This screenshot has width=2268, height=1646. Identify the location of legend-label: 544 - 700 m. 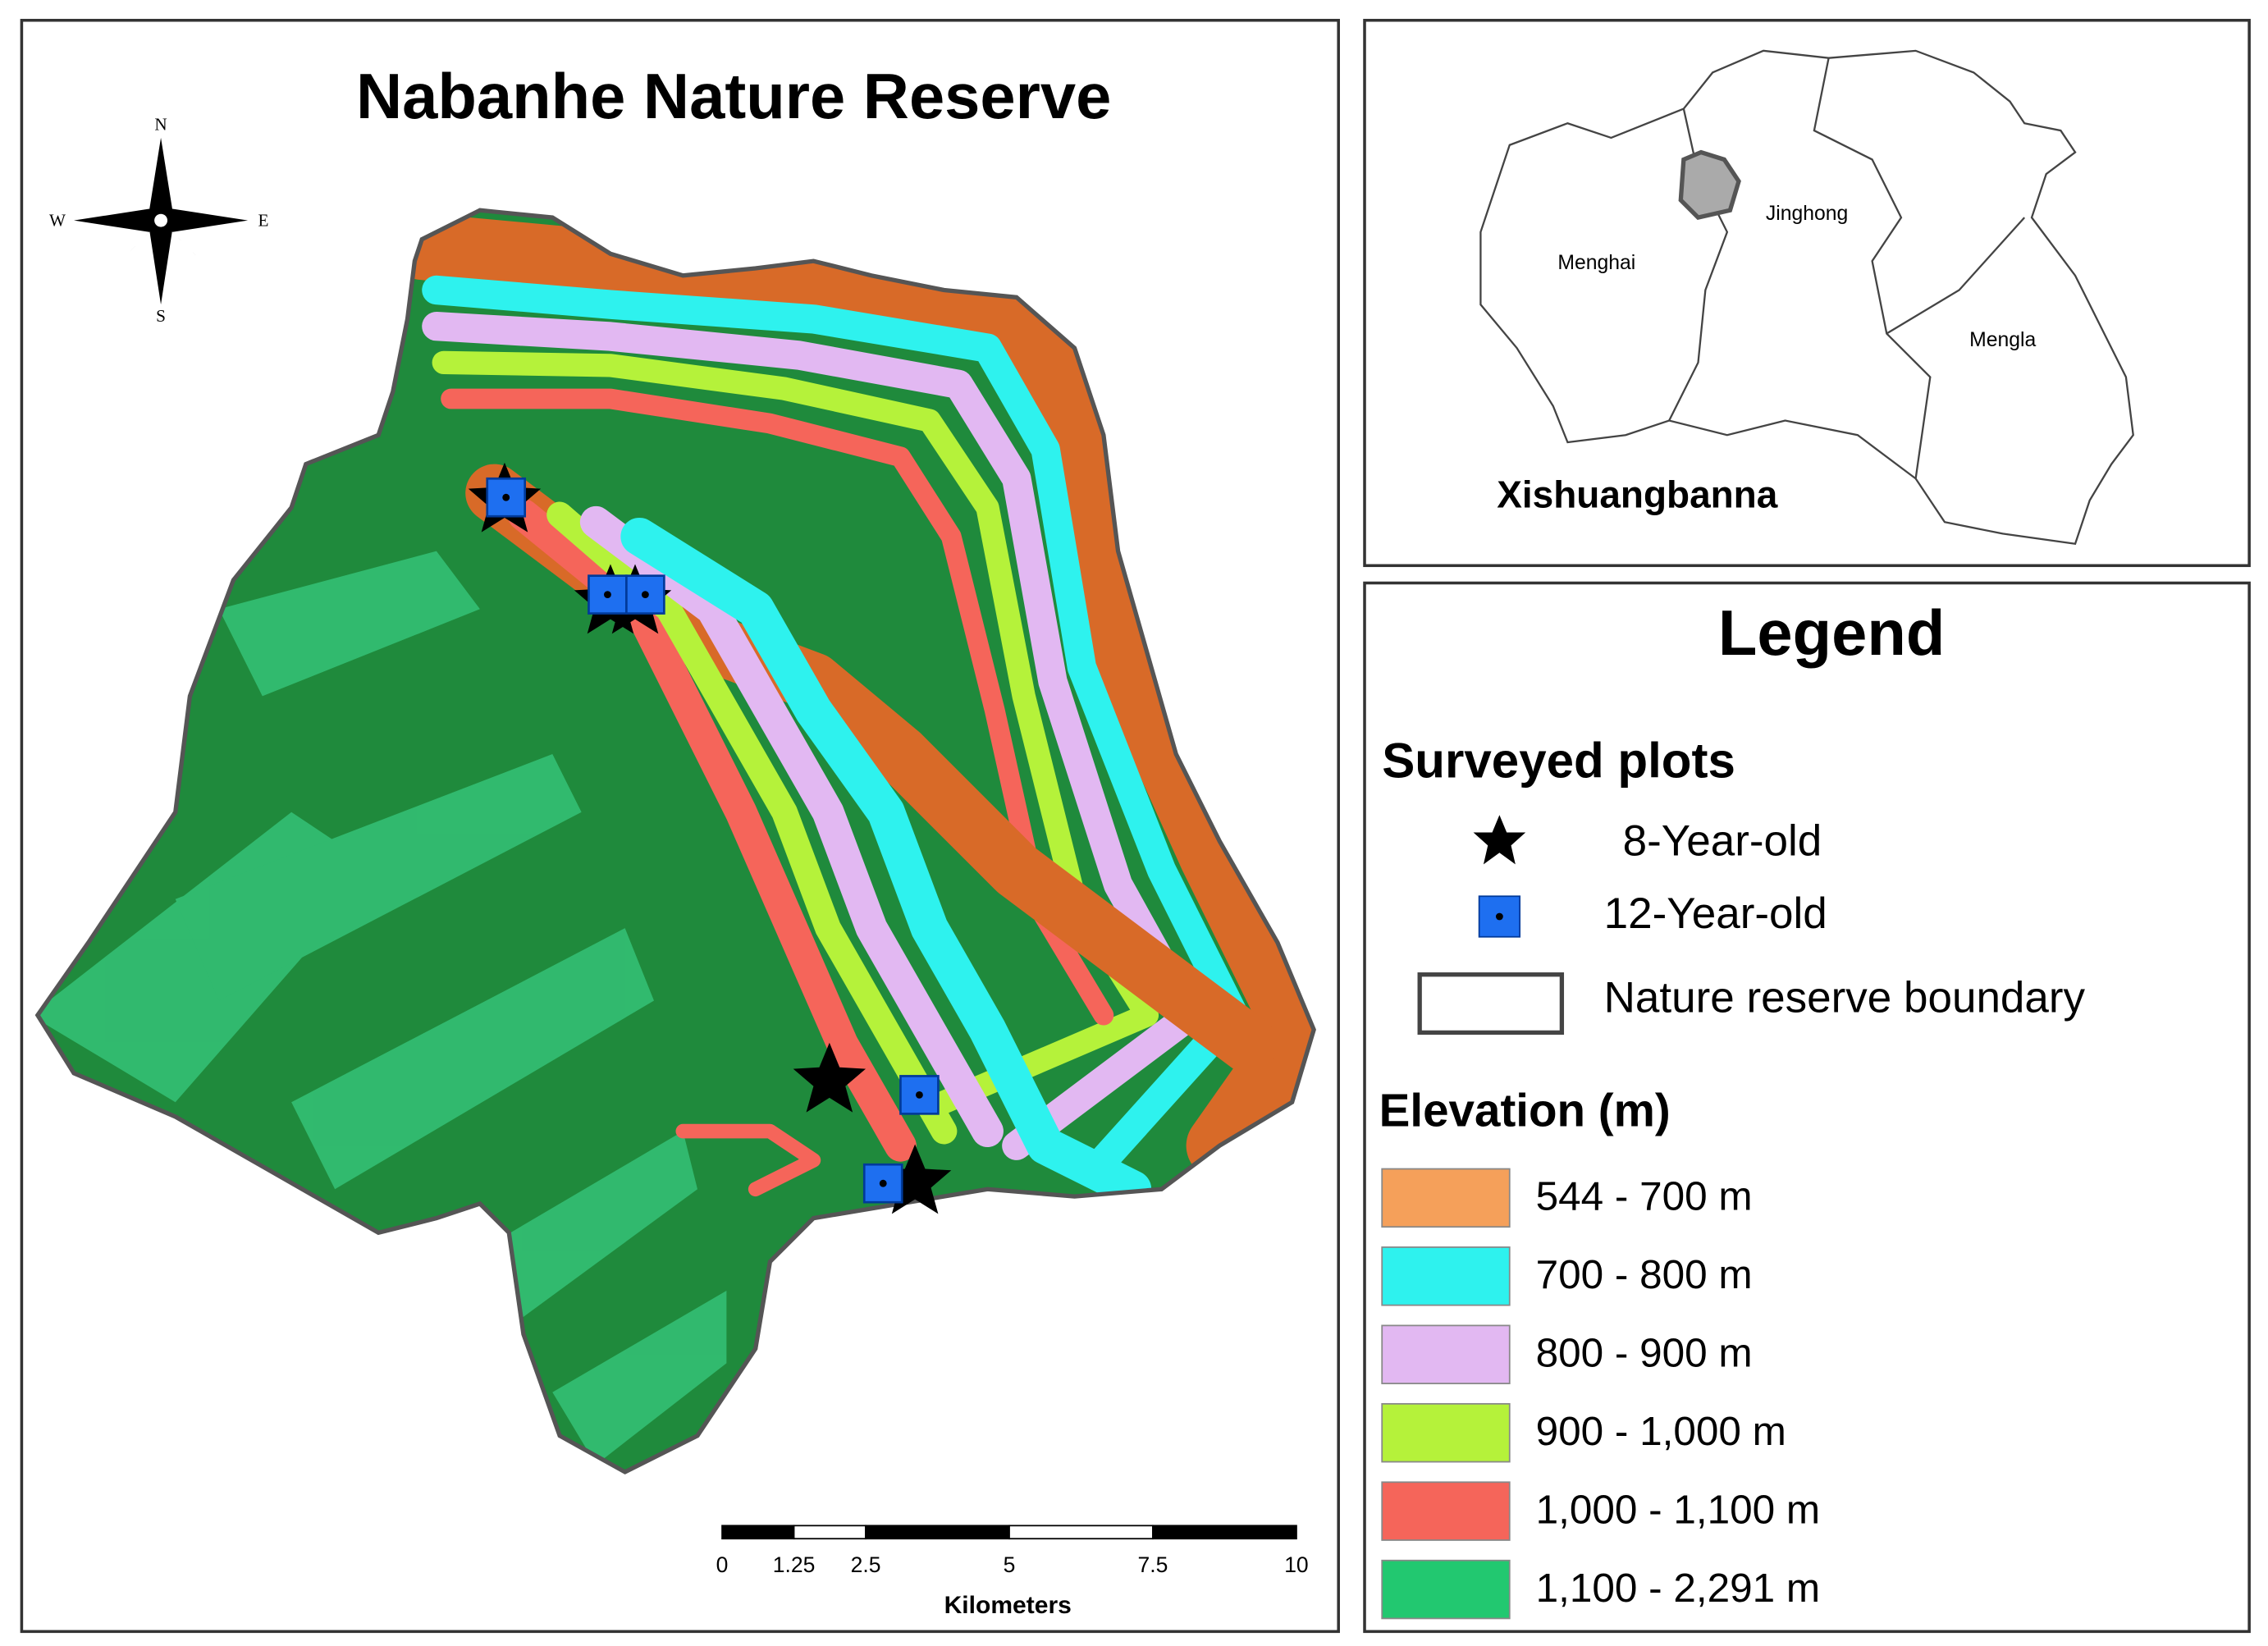
(1644, 1196).